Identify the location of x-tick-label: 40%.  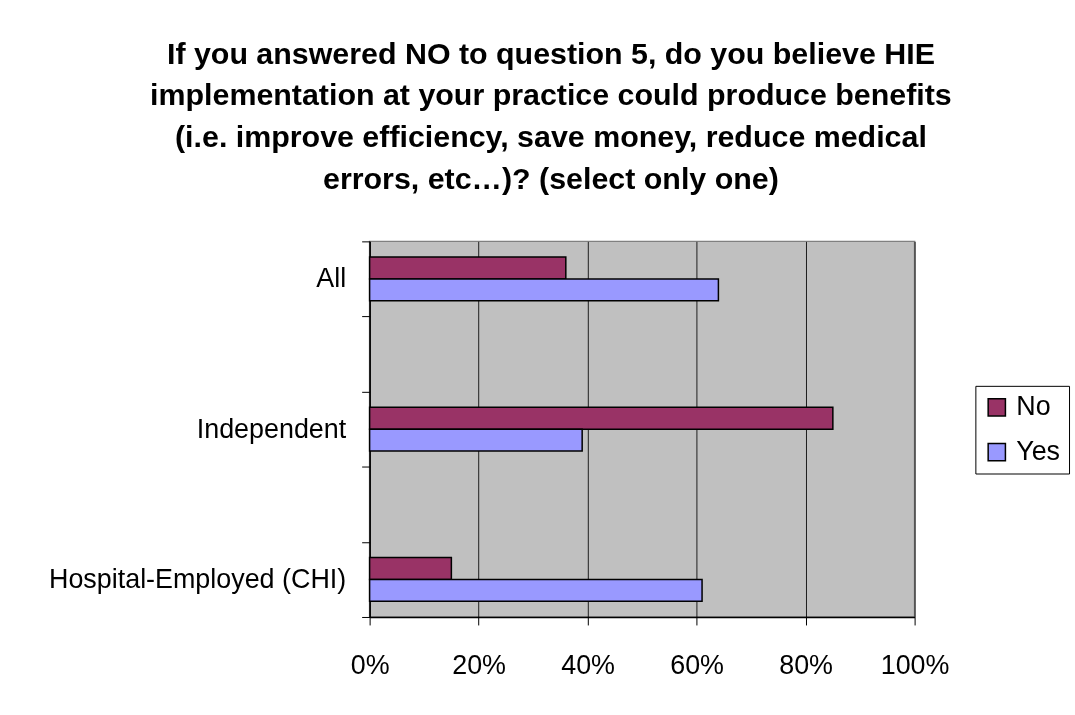
(588, 665).